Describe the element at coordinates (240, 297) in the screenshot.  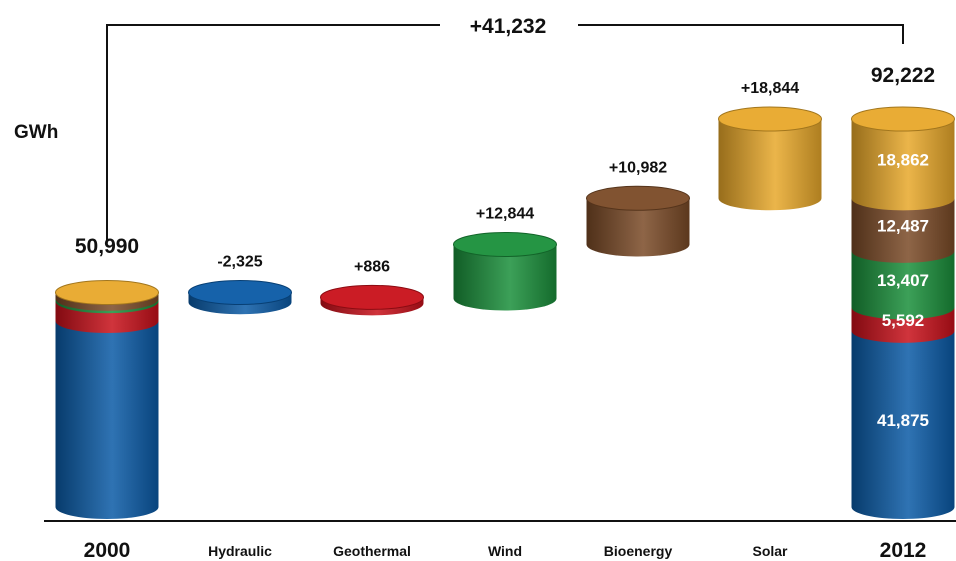
I see `step-hydraulic` at that location.